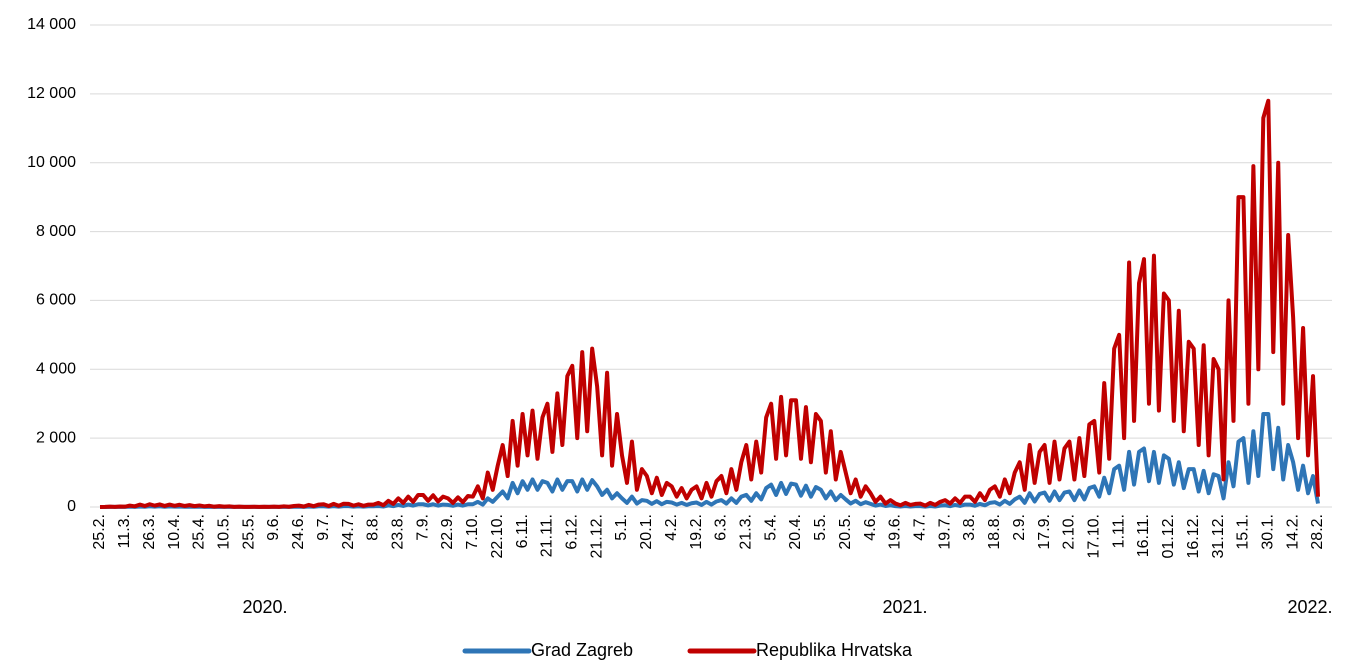  I want to click on x-tick-label: 9.7., so click(323, 527).